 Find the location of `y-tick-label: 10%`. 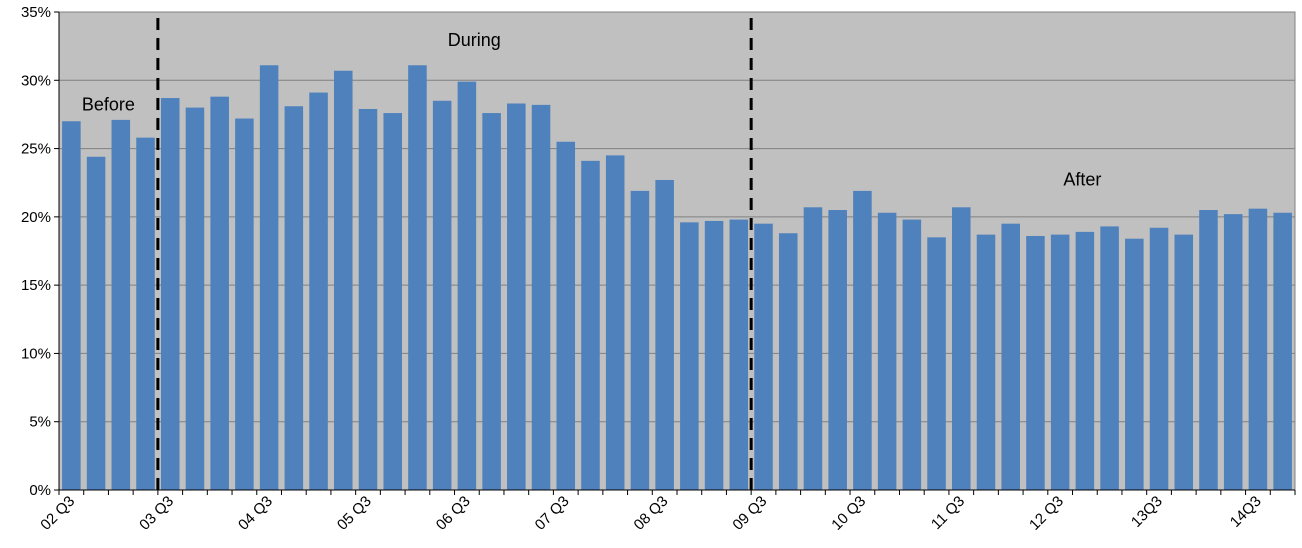

y-tick-label: 10% is located at coordinates (36, 353).